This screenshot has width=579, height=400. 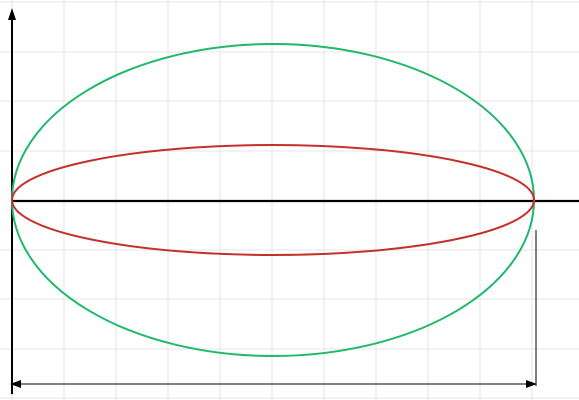 I want to click on y-axis-arrow-icon, so click(x=12, y=14).